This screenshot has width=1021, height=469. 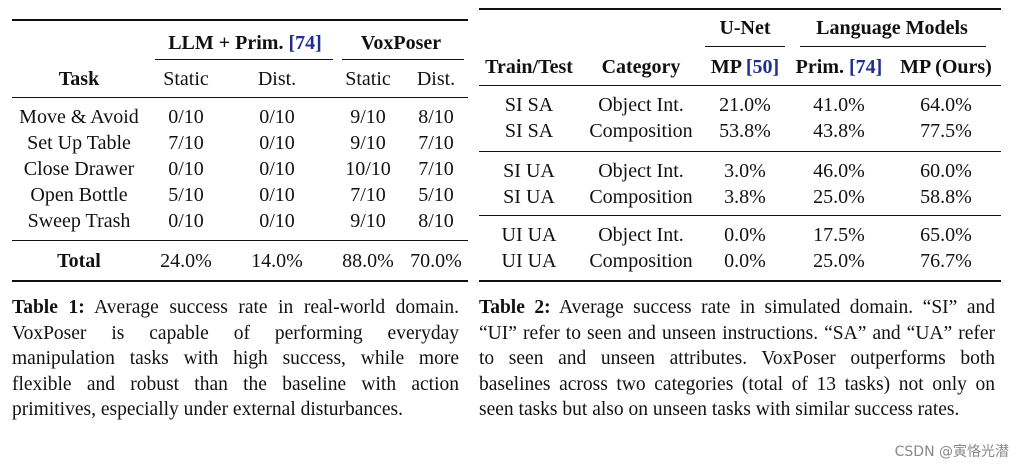 I want to click on table2-value-cell: 65.0%, so click(x=946, y=235).